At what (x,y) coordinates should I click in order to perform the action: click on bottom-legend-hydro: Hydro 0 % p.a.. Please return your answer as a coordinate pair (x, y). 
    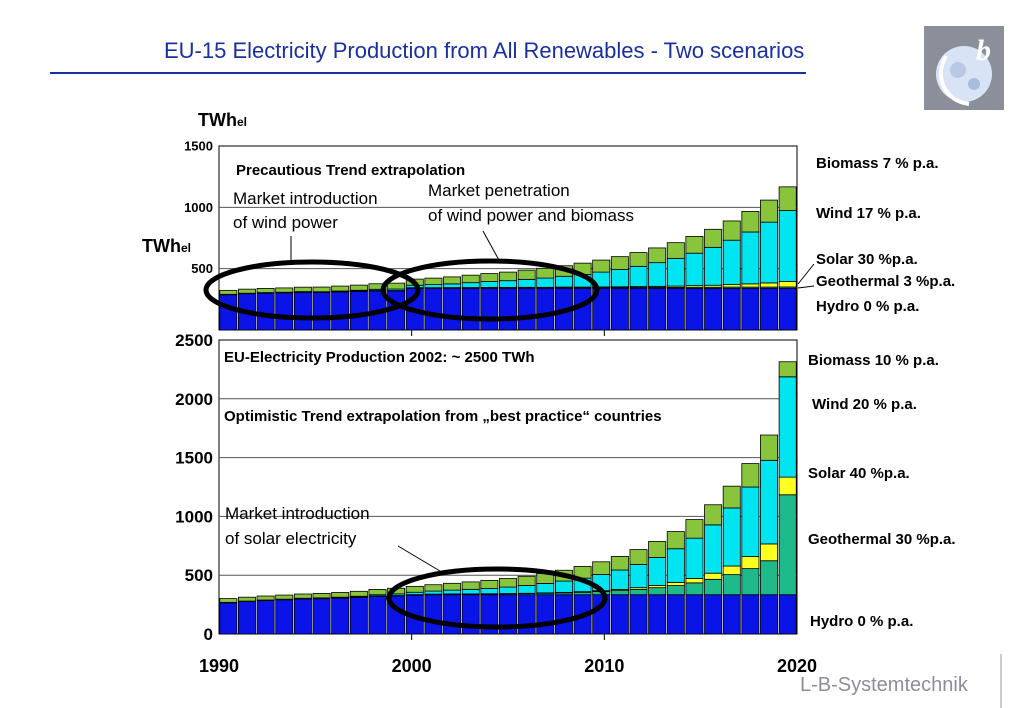
    Looking at the image, I should click on (862, 621).